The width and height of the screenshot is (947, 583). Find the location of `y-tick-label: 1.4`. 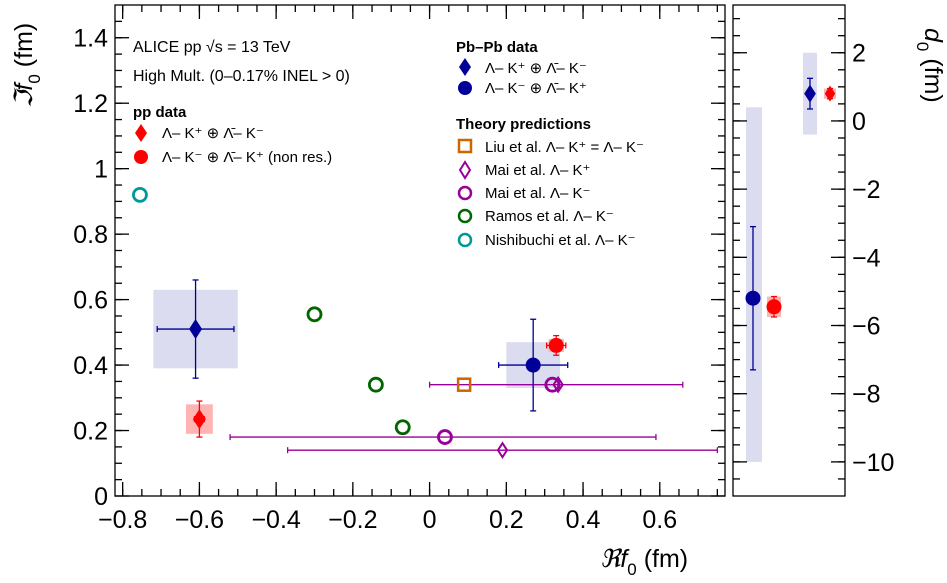

y-tick-label: 1.4 is located at coordinates (90, 39).